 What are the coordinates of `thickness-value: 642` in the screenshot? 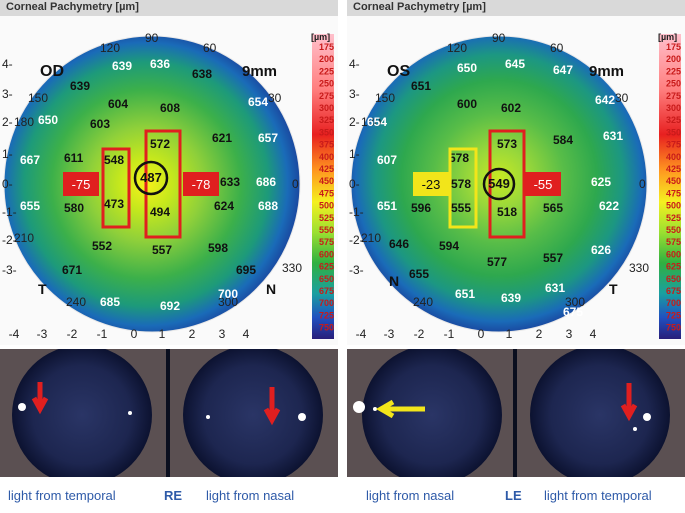 It's located at (605, 100).